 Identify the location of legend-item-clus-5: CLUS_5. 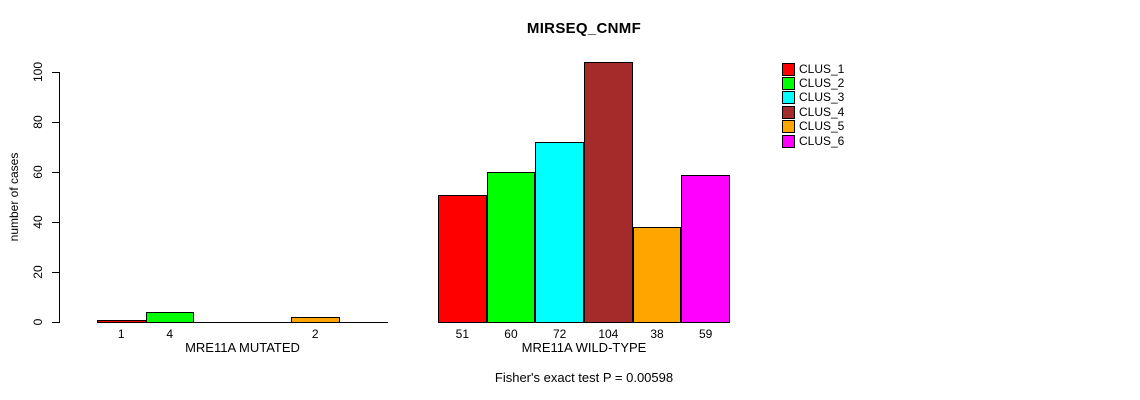
(813, 127).